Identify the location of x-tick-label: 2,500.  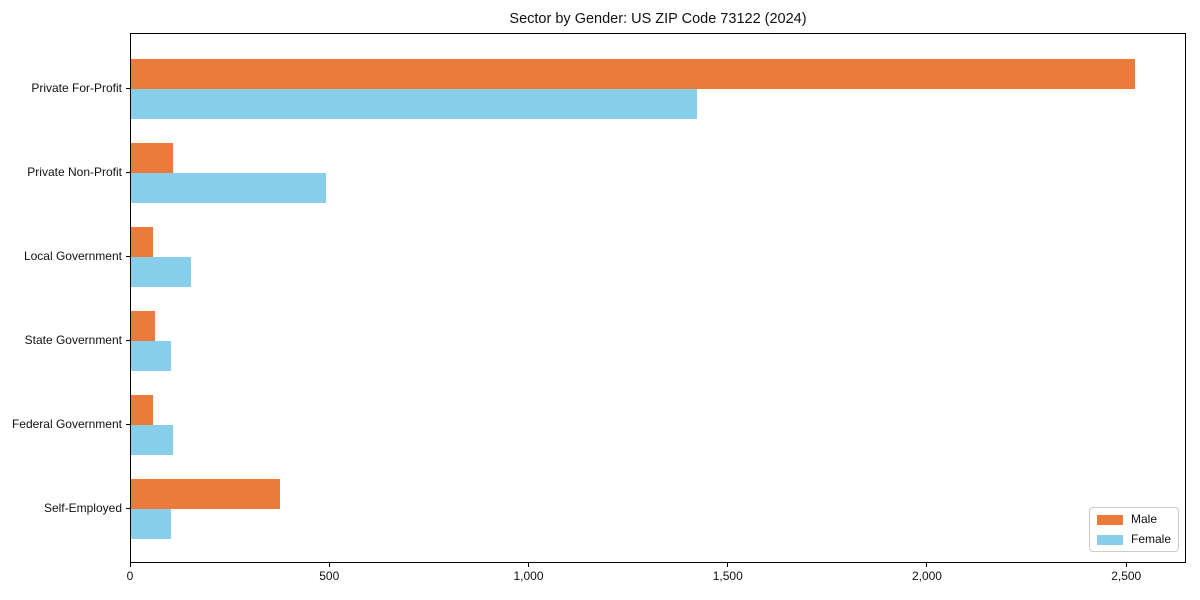
(1126, 576).